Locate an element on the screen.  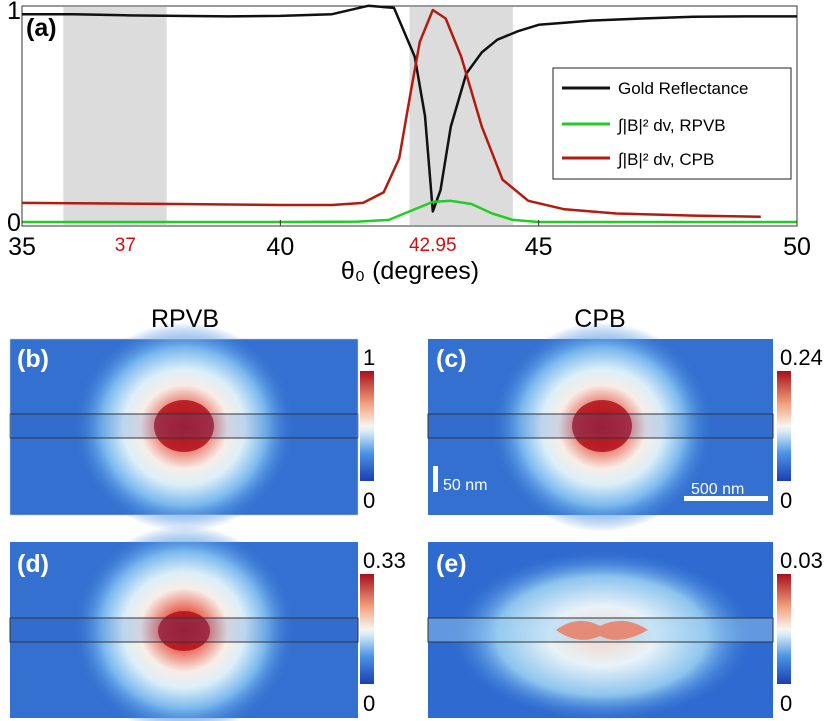
field-map-d-core is located at coordinates (184, 631).